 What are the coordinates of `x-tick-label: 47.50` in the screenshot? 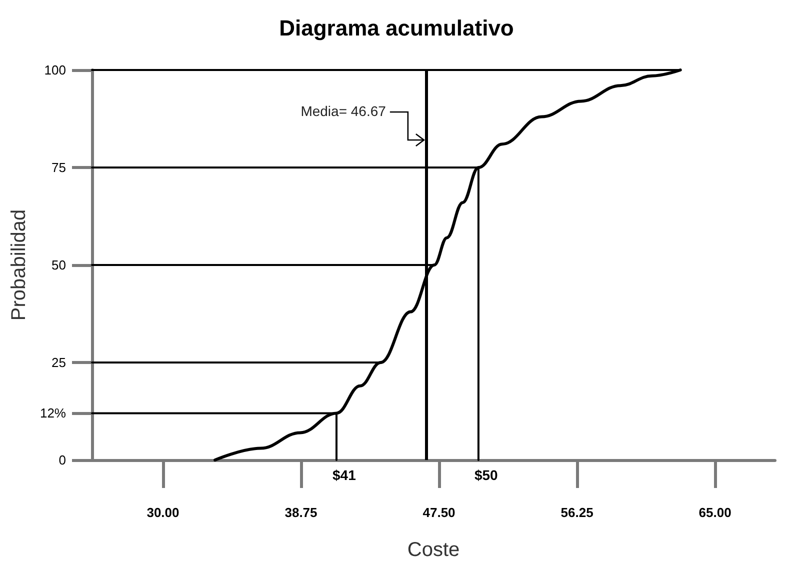 It's located at (439, 512).